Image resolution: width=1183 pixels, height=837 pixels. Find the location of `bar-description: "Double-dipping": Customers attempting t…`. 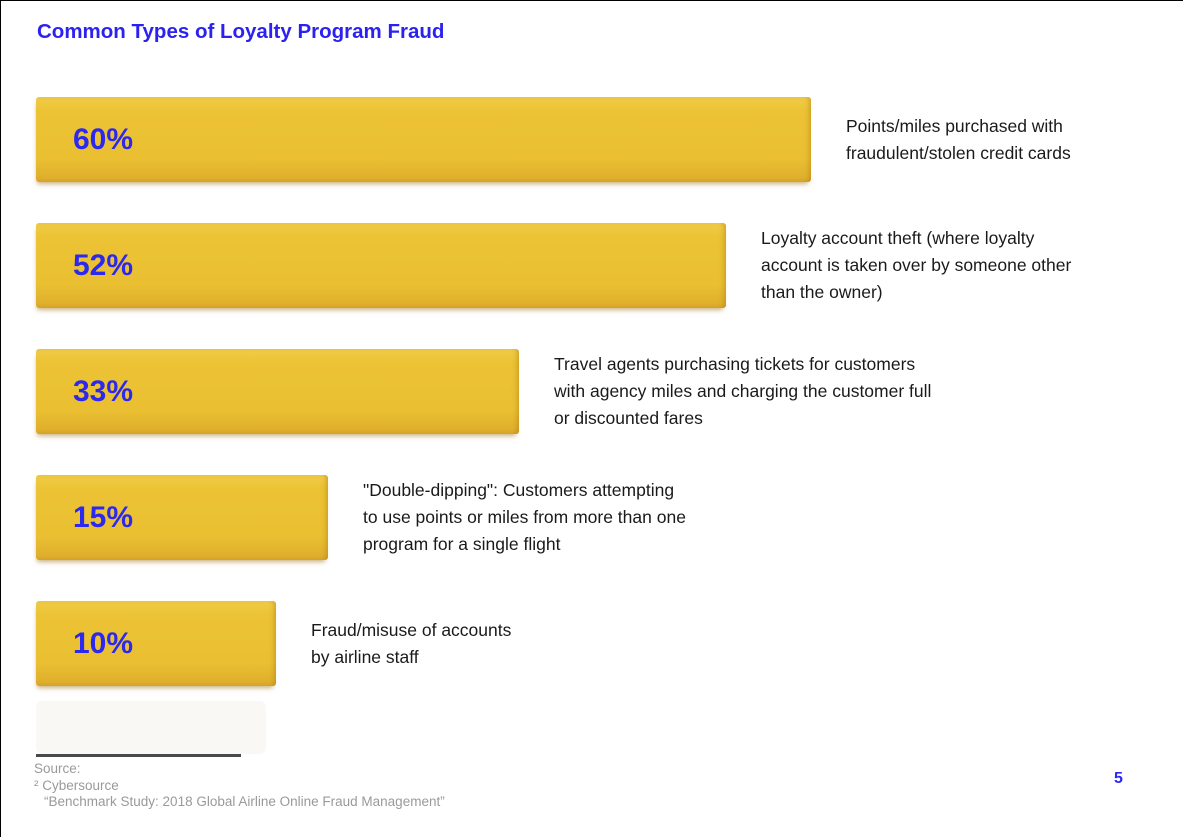

bar-description: "Double-dipping": Customers attempting t… is located at coordinates (524, 517).